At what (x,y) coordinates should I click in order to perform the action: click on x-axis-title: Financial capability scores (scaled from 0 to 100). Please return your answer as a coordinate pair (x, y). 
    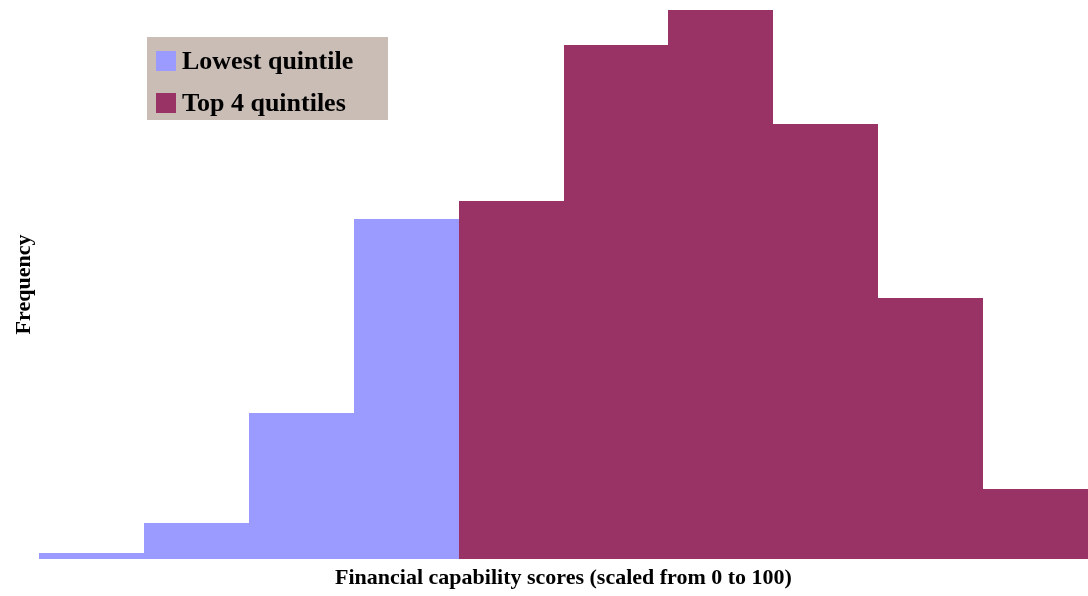
    Looking at the image, I should click on (563, 576).